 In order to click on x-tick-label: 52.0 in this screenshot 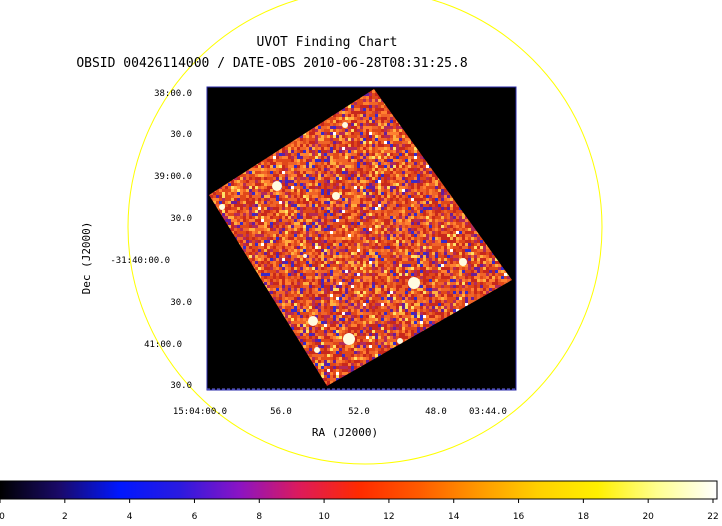, I will do `click(359, 412)`.